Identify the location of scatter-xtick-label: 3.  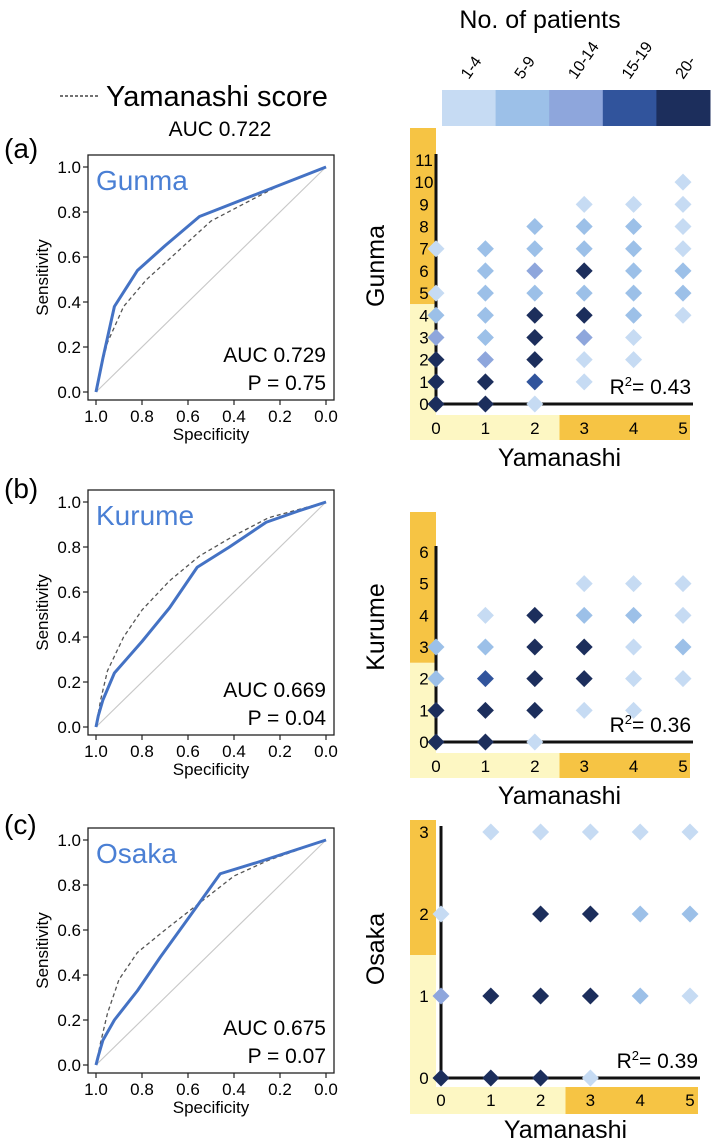
(583, 428).